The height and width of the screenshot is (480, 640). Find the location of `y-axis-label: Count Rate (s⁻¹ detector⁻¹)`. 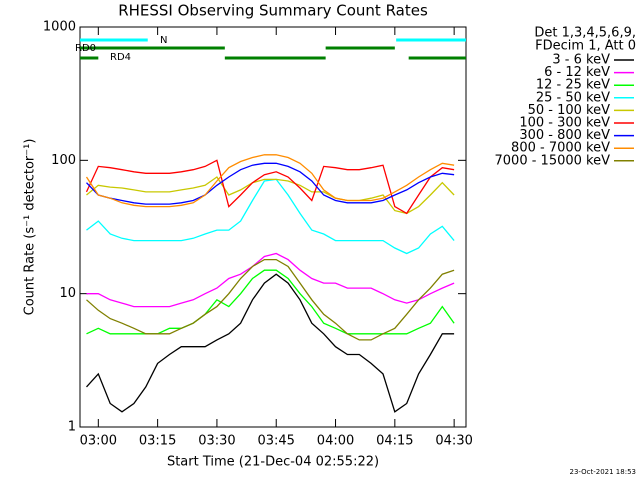

y-axis-label: Count Rate (s⁻¹ detector⁻¹) is located at coordinates (30, 227).